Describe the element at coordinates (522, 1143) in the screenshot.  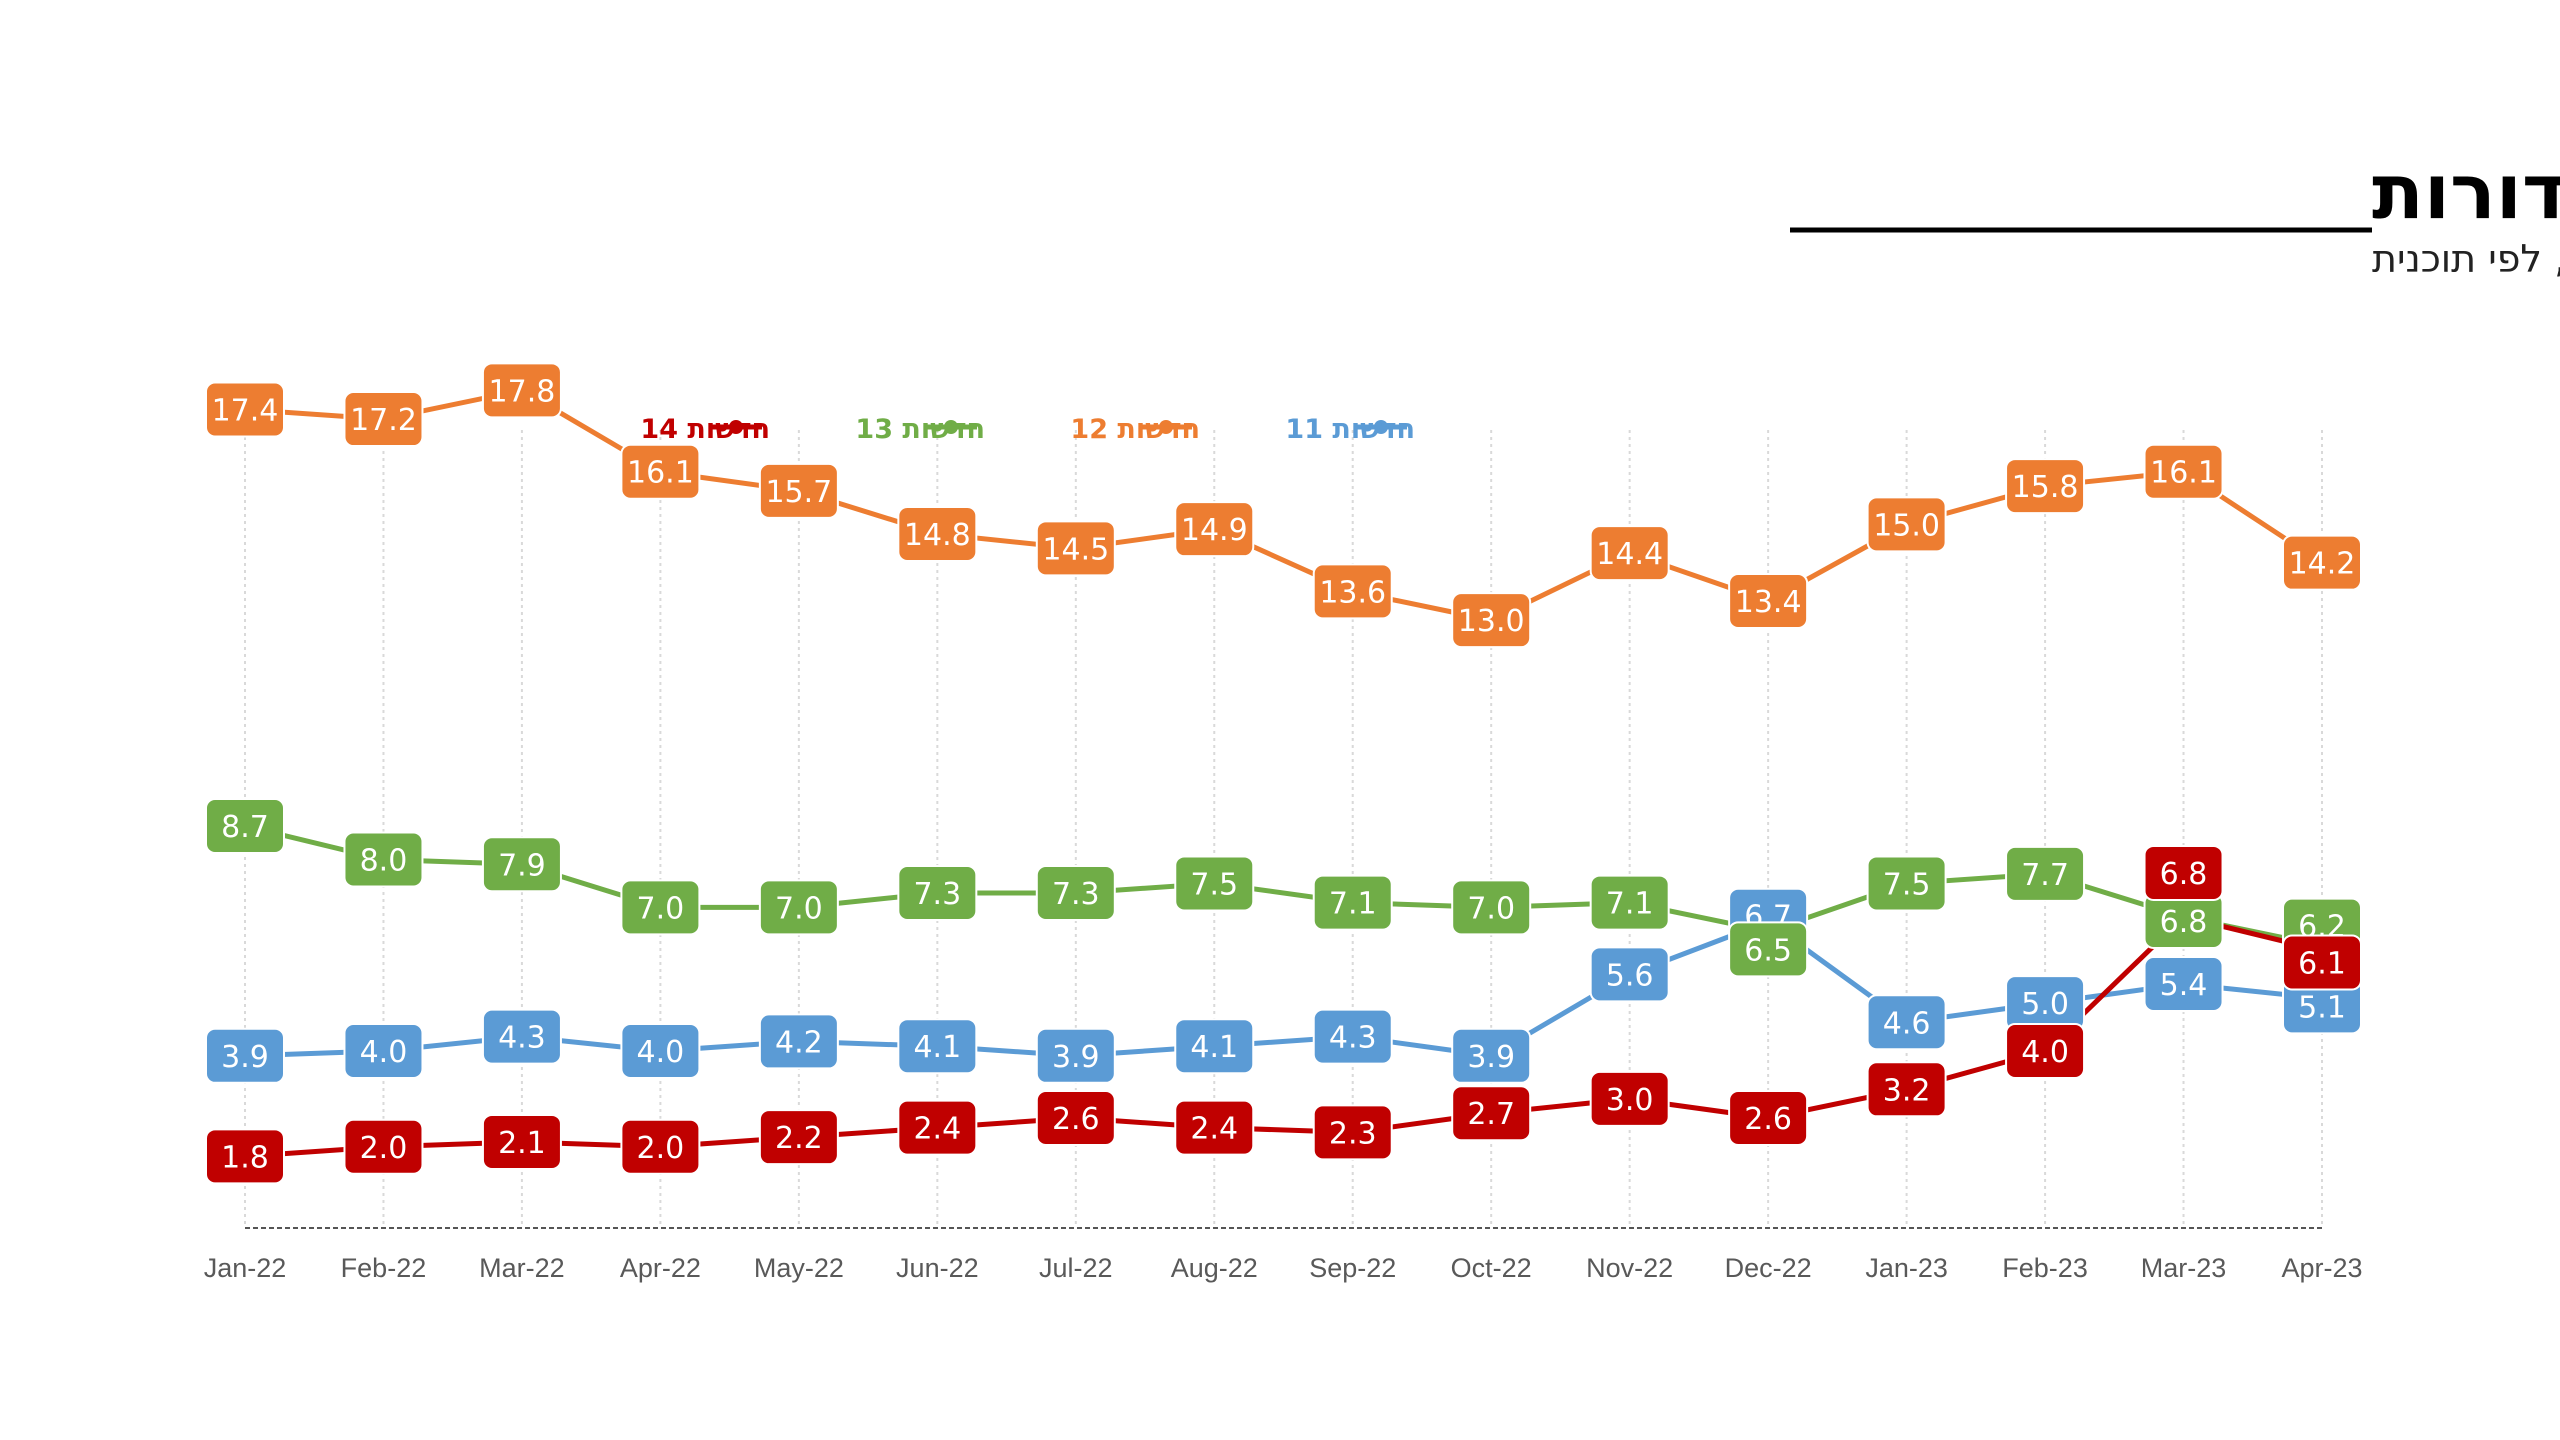
I see `data-label-text: 2.1` at that location.